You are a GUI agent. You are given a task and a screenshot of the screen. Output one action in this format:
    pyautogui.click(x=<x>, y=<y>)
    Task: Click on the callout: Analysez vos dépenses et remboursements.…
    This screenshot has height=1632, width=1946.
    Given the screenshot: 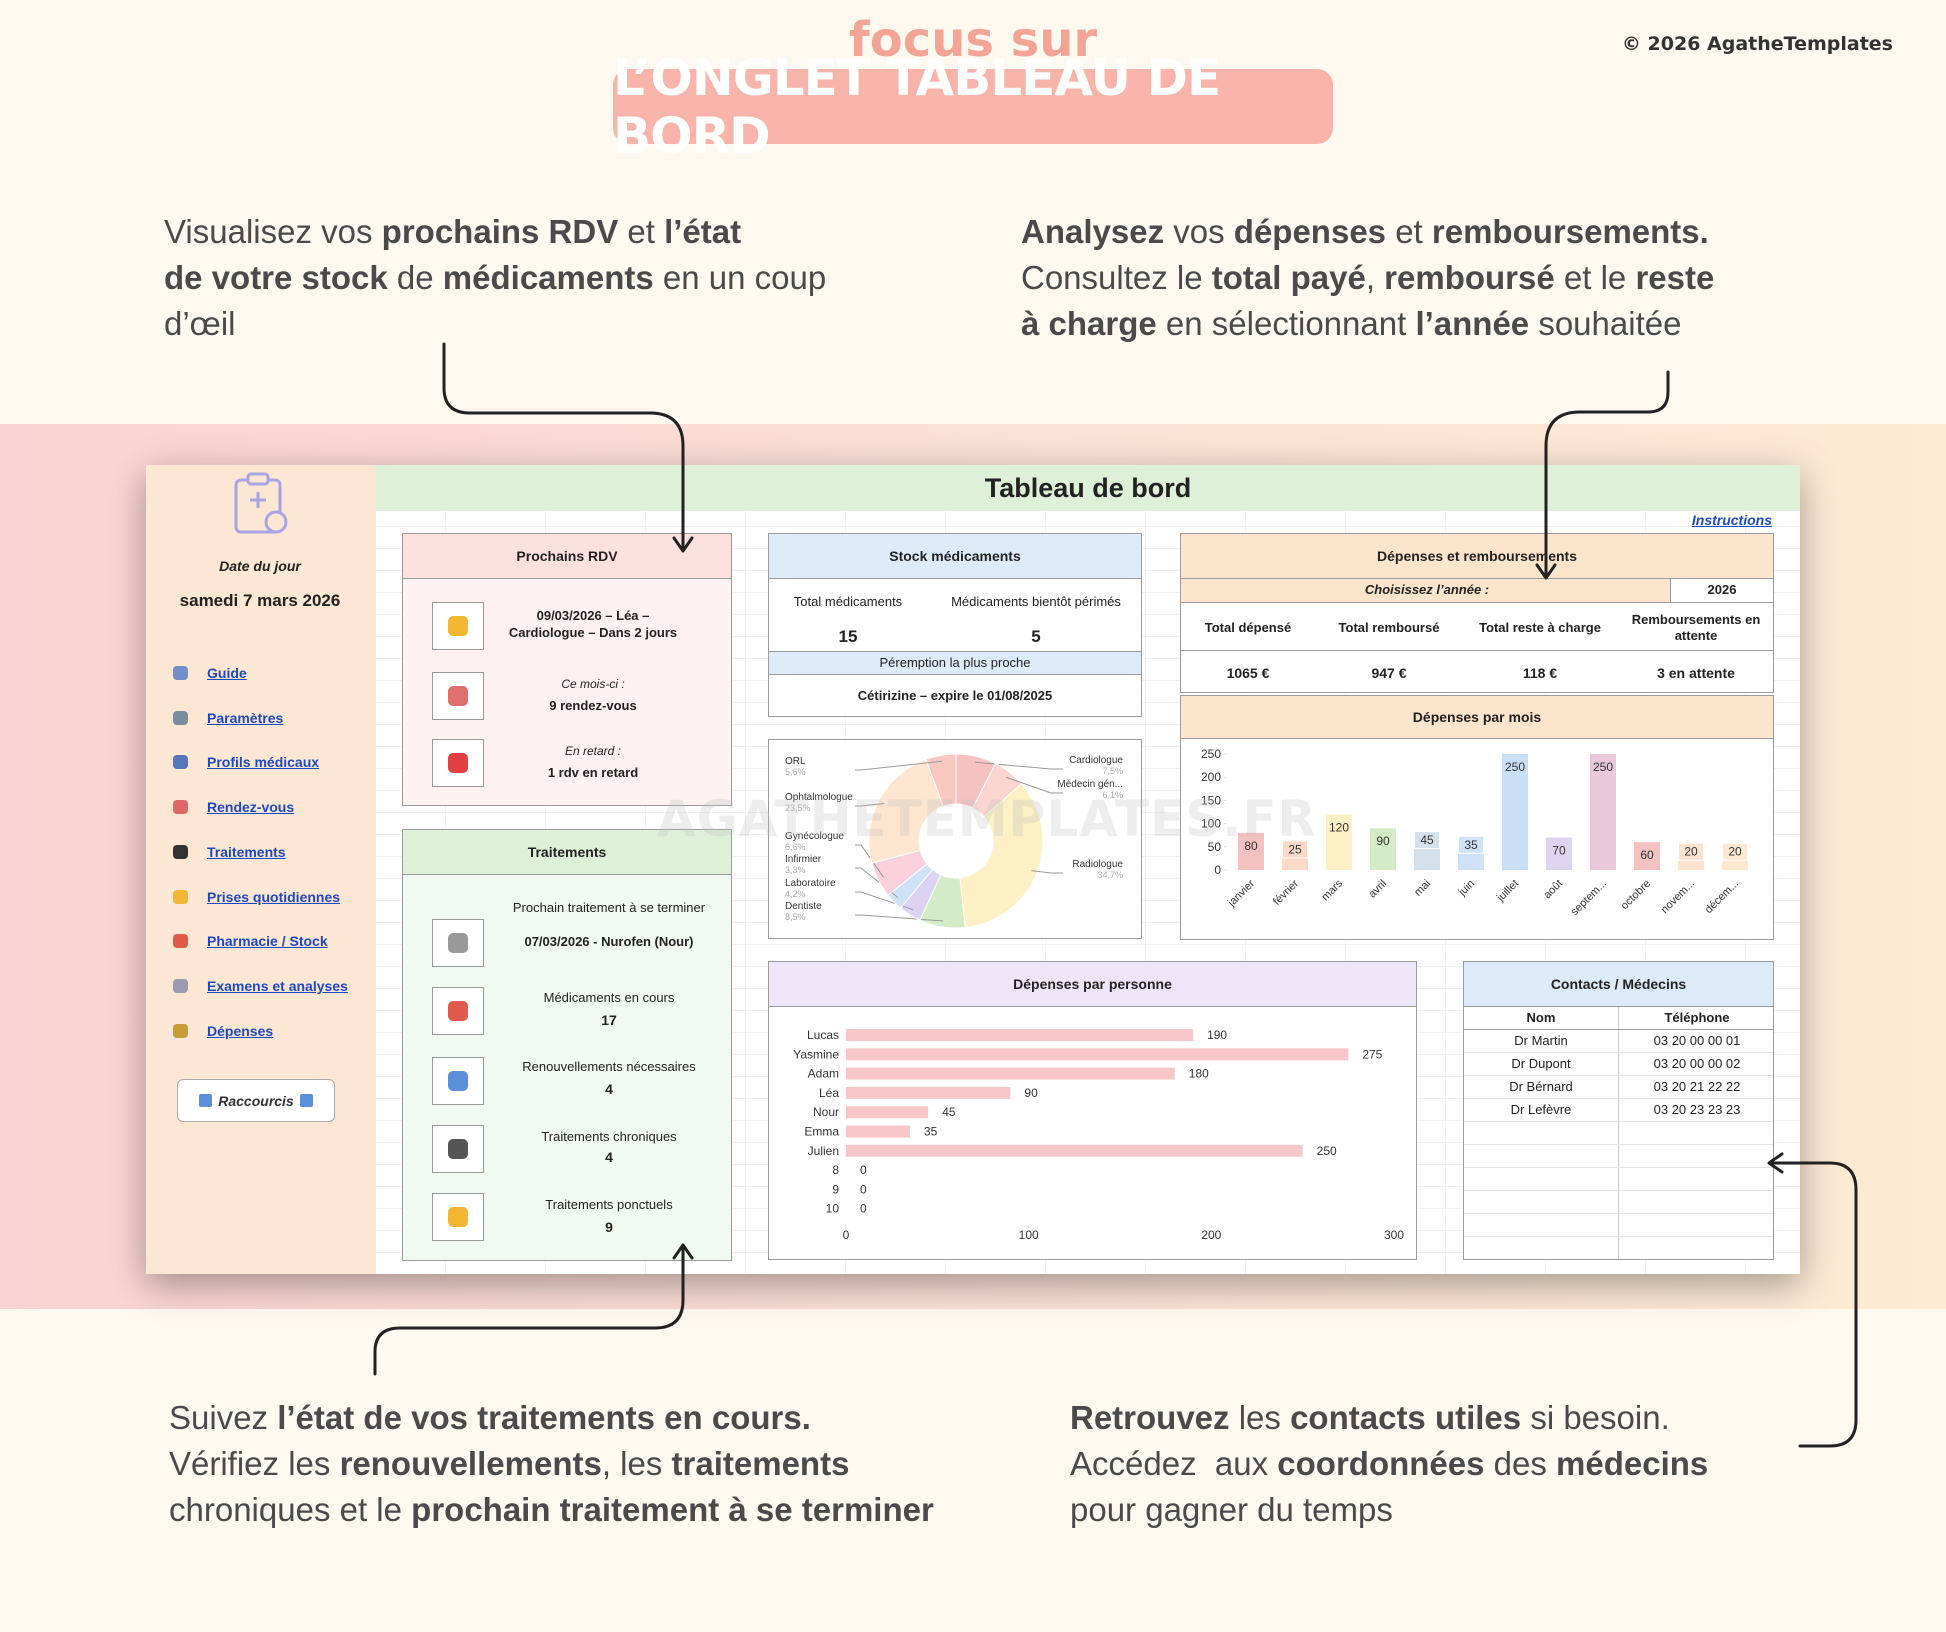 What is the action you would take?
    pyautogui.click(x=1367, y=278)
    